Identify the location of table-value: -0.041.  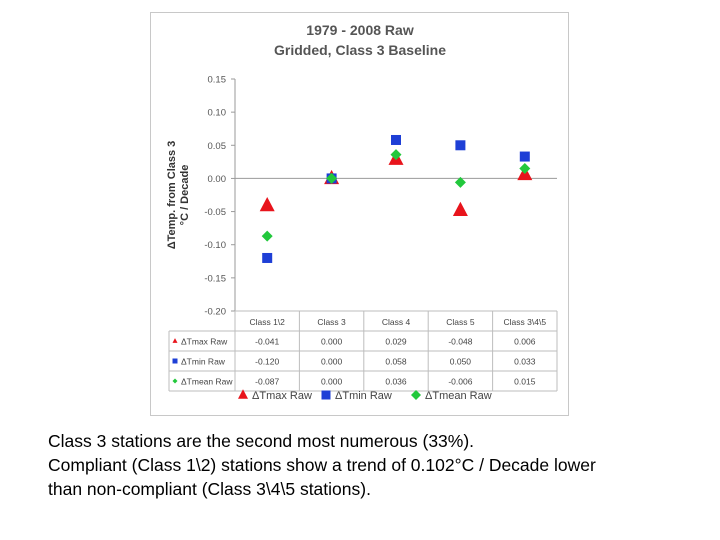
(267, 342).